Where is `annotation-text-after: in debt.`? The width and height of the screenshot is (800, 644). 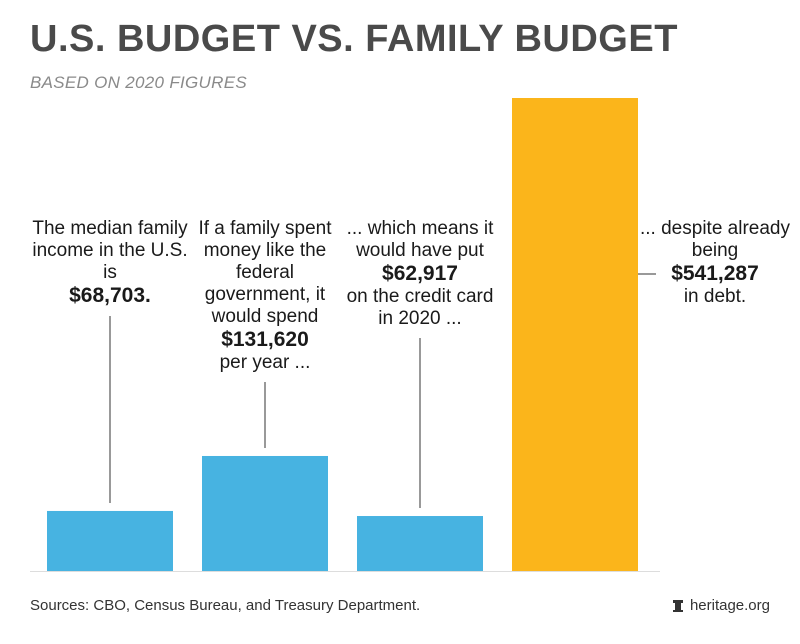 annotation-text-after: in debt. is located at coordinates (715, 296).